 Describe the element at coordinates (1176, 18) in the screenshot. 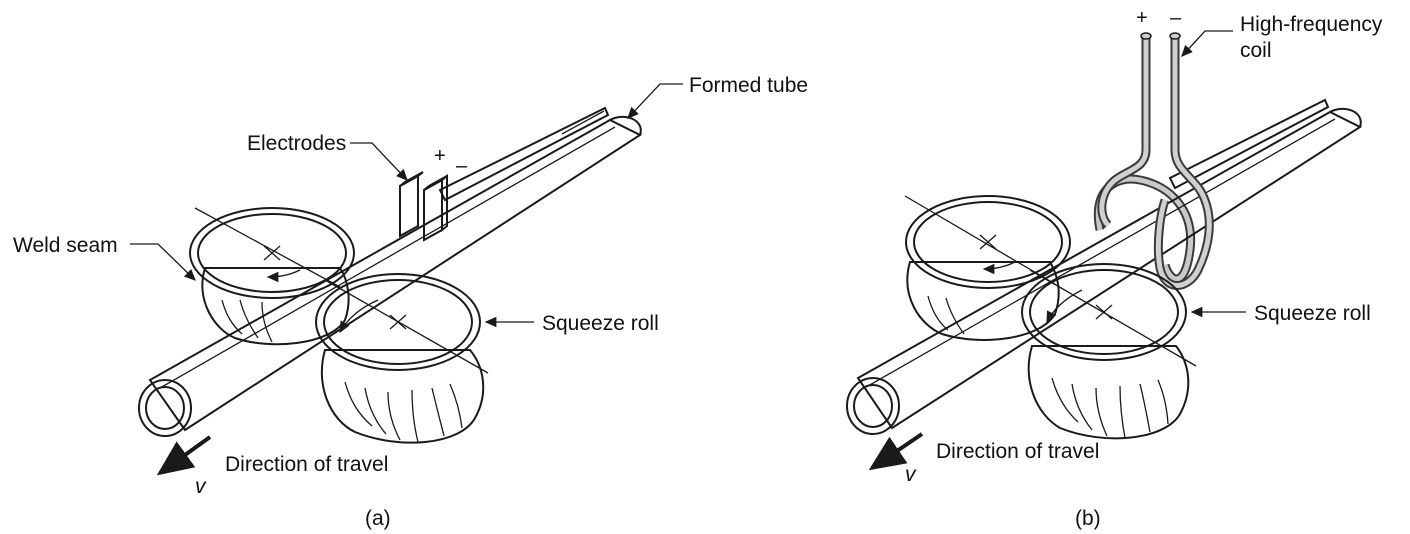

I see `coil-minus: –` at that location.